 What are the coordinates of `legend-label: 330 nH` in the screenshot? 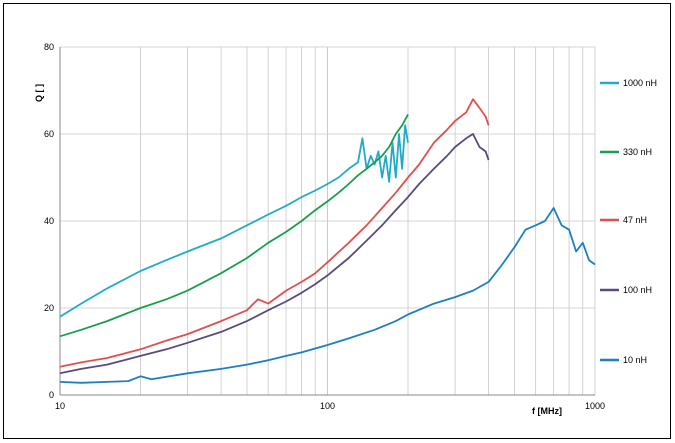 It's located at (637, 152).